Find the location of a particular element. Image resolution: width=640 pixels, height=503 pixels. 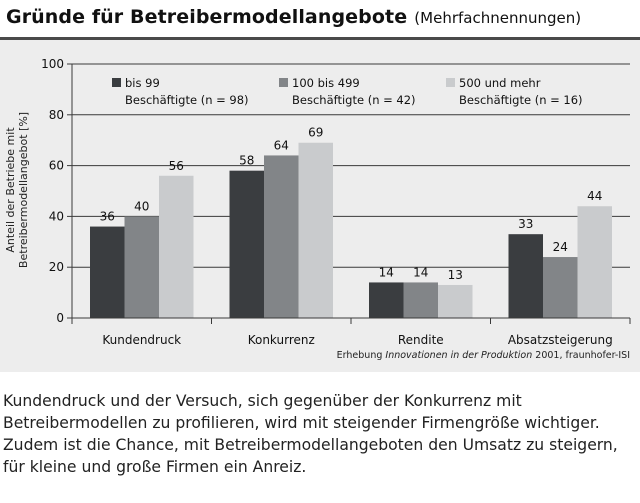

x-category-label: Absatzsteigerung is located at coordinates (560, 340).